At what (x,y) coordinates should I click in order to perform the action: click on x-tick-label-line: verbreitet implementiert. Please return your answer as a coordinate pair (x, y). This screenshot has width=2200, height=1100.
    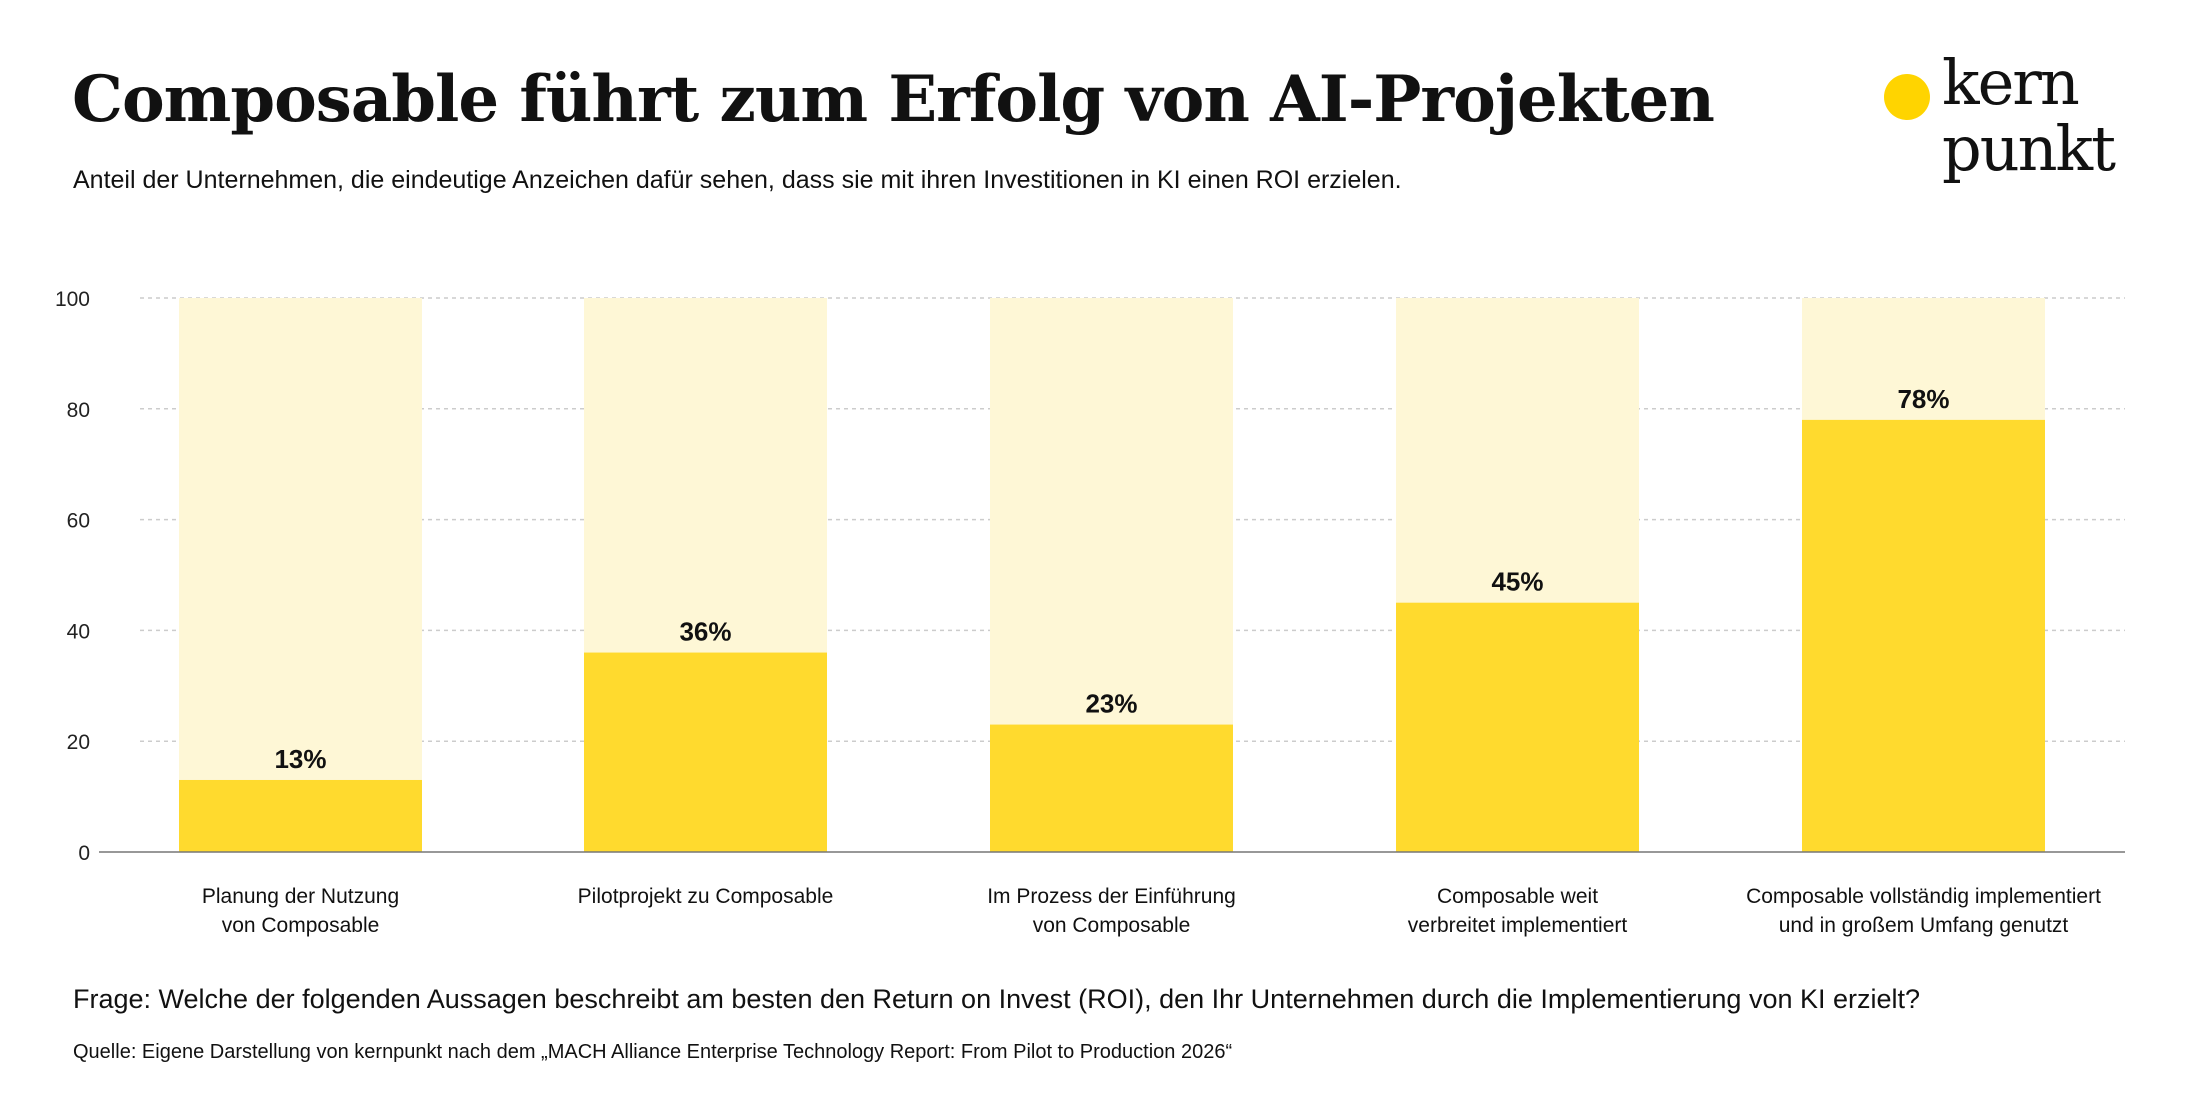
    Looking at the image, I should click on (1517, 925).